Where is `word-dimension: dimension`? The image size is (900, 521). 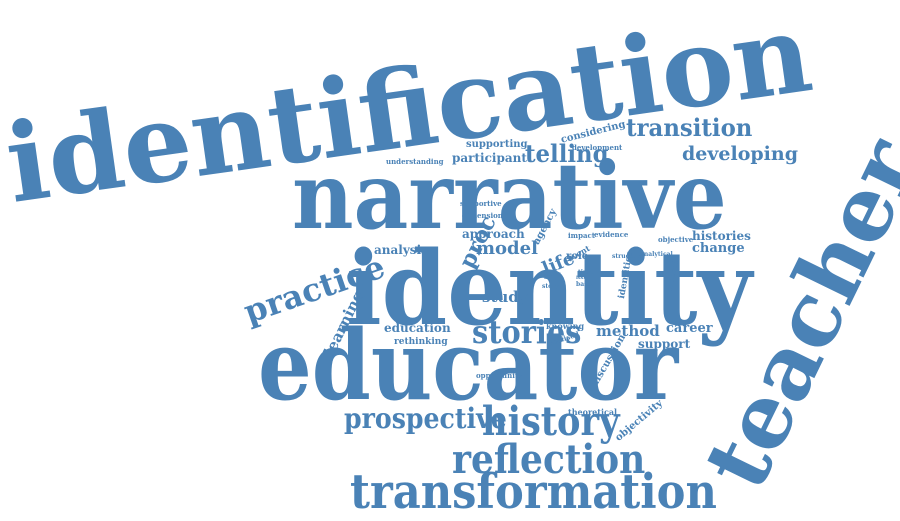 word-dimension: dimension is located at coordinates (482, 215).